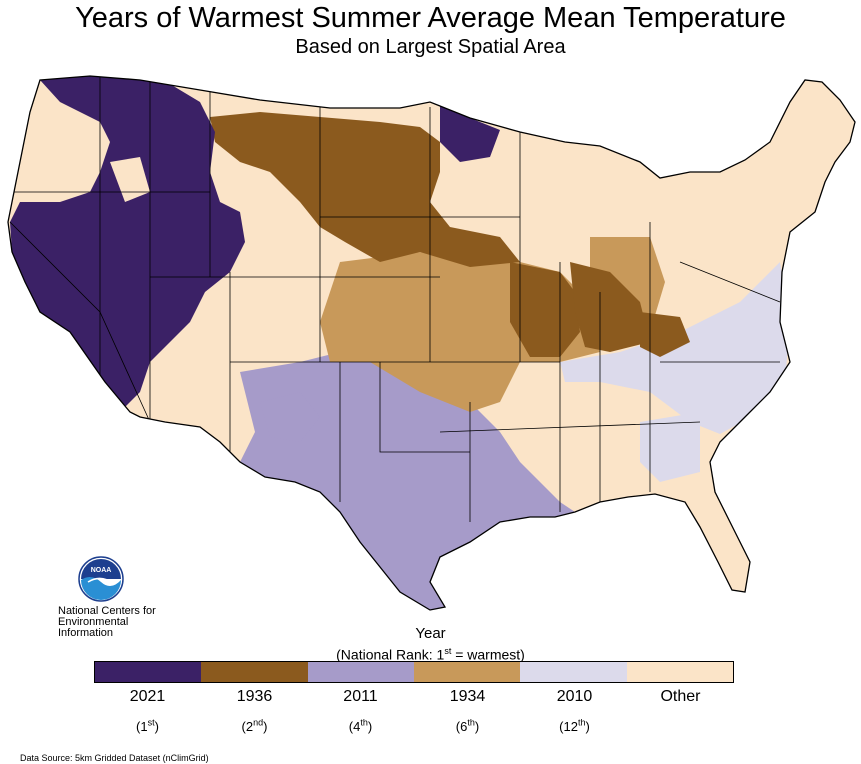 This screenshot has width=861, height=764. Describe the element at coordinates (680, 696) in the screenshot. I see `legend-label-other: Other` at that location.